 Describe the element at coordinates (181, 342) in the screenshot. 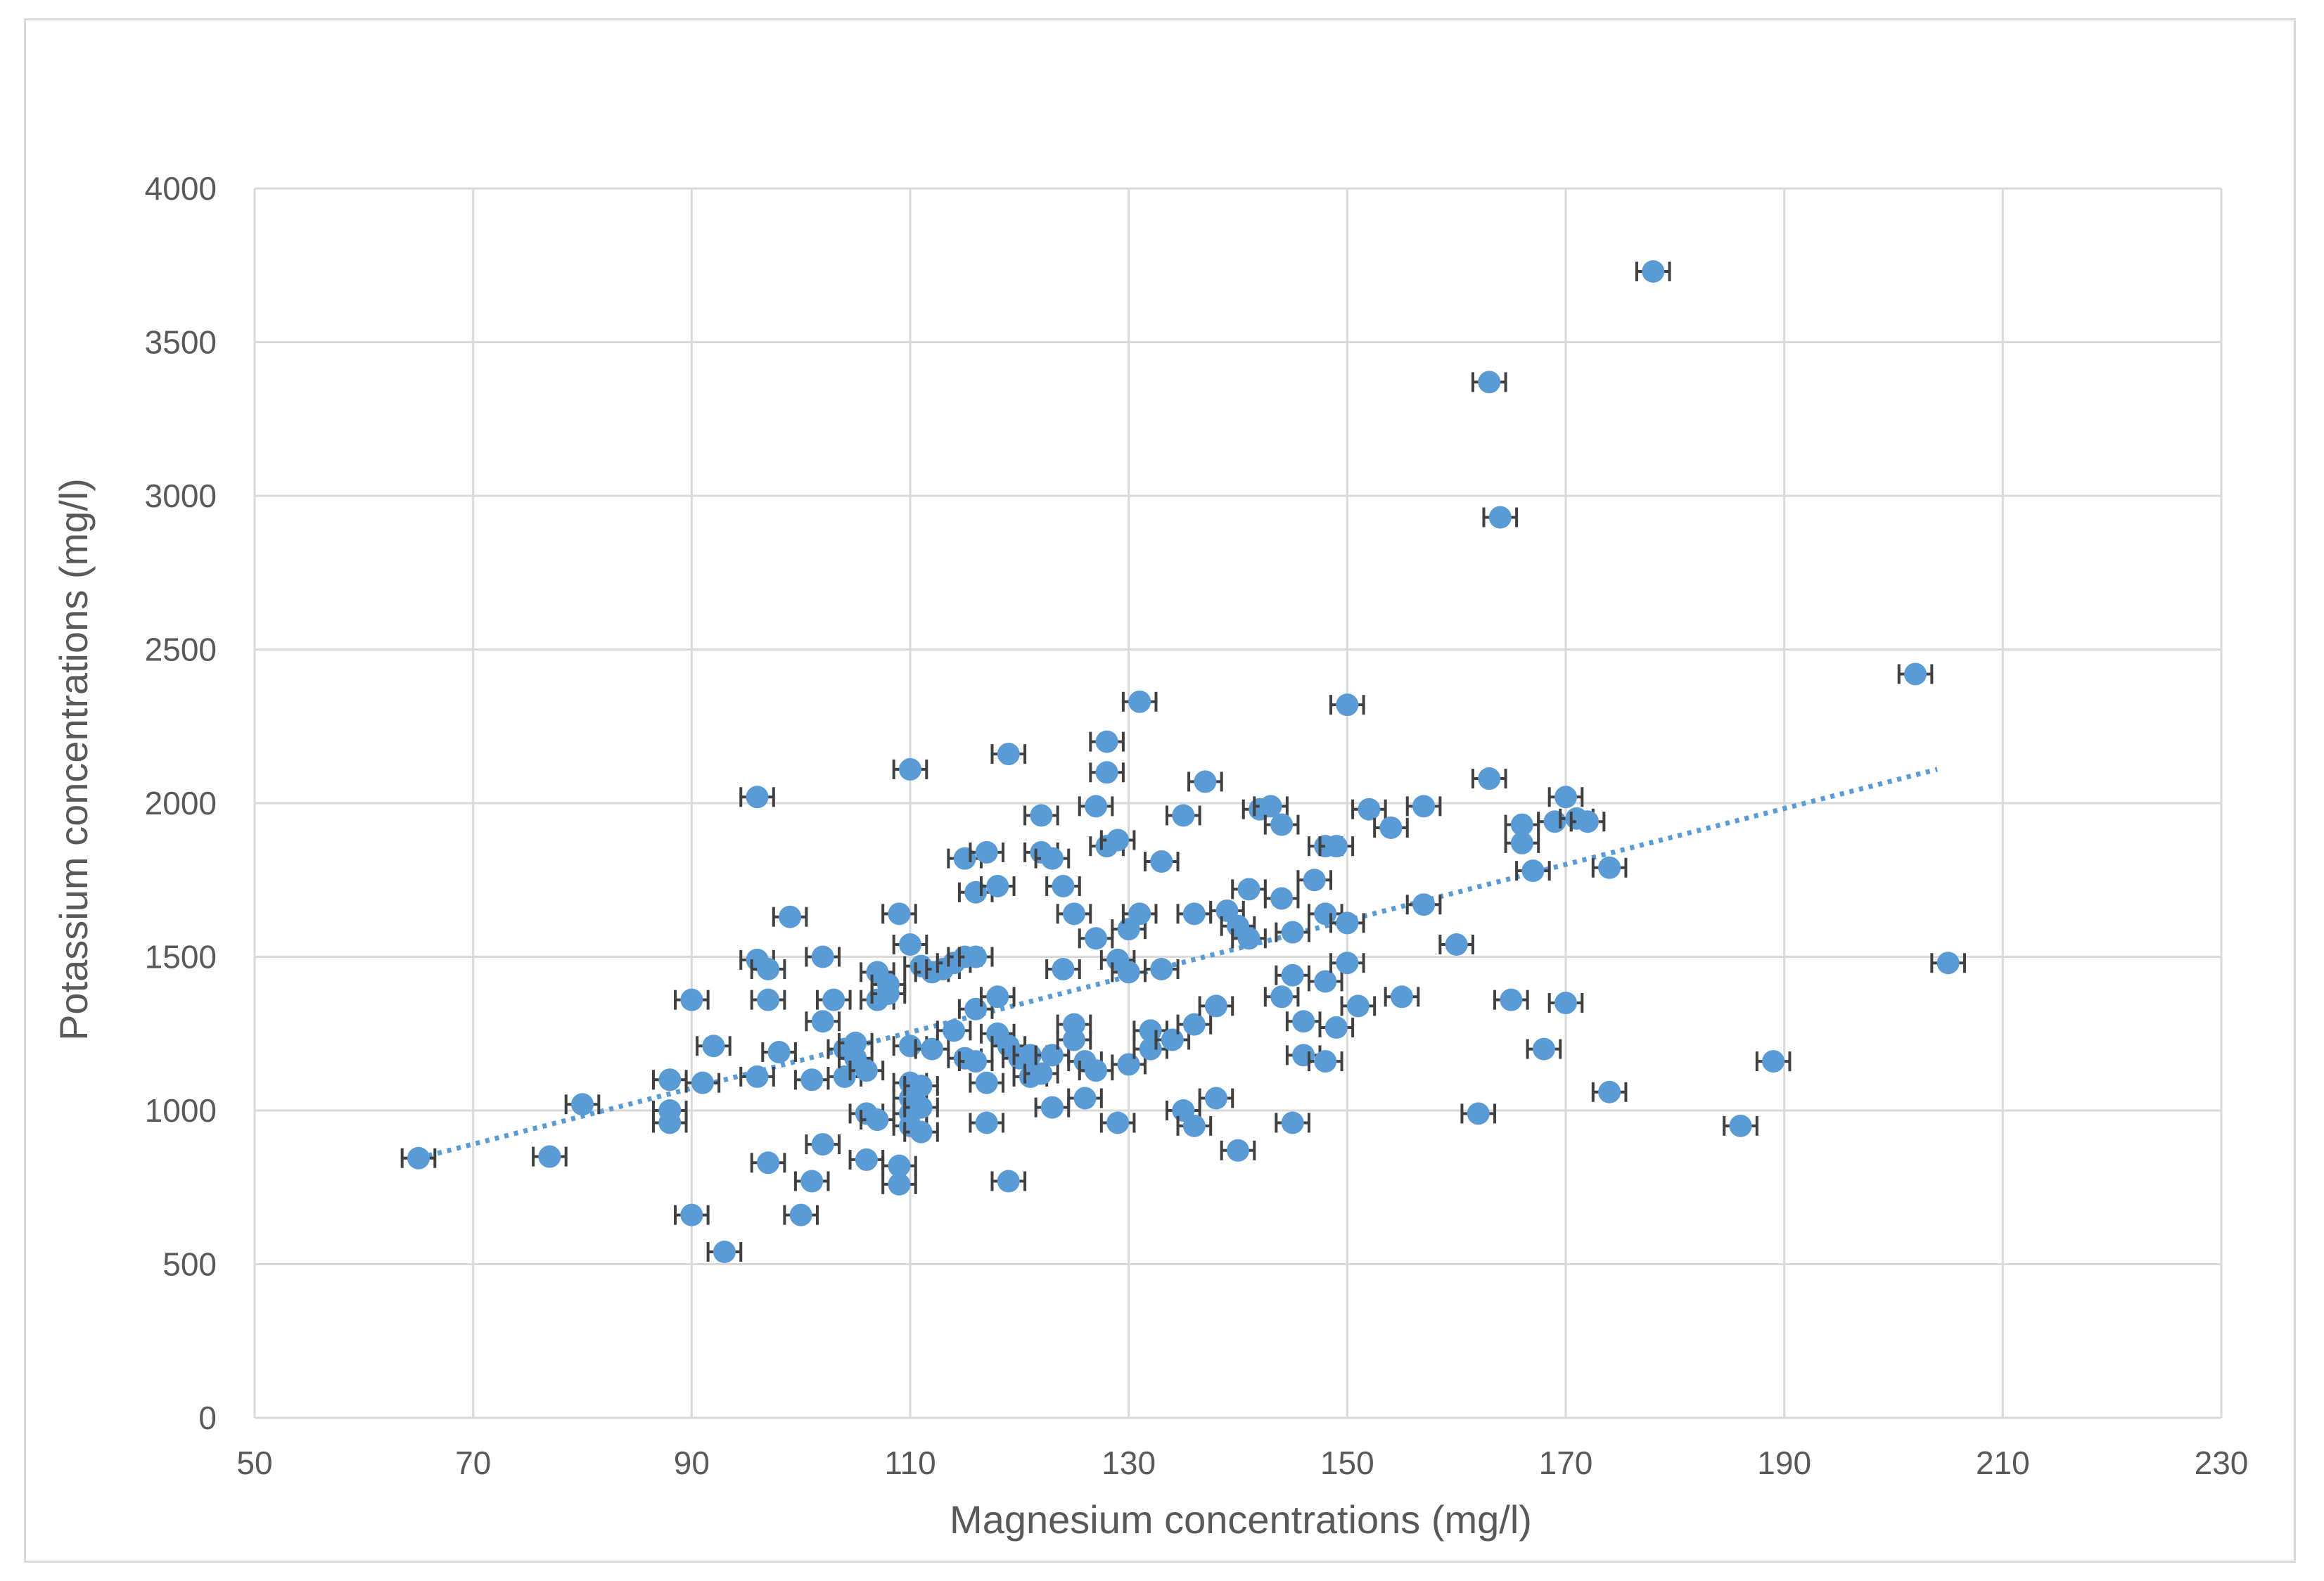

I see `y-tick-label: 3500` at that location.